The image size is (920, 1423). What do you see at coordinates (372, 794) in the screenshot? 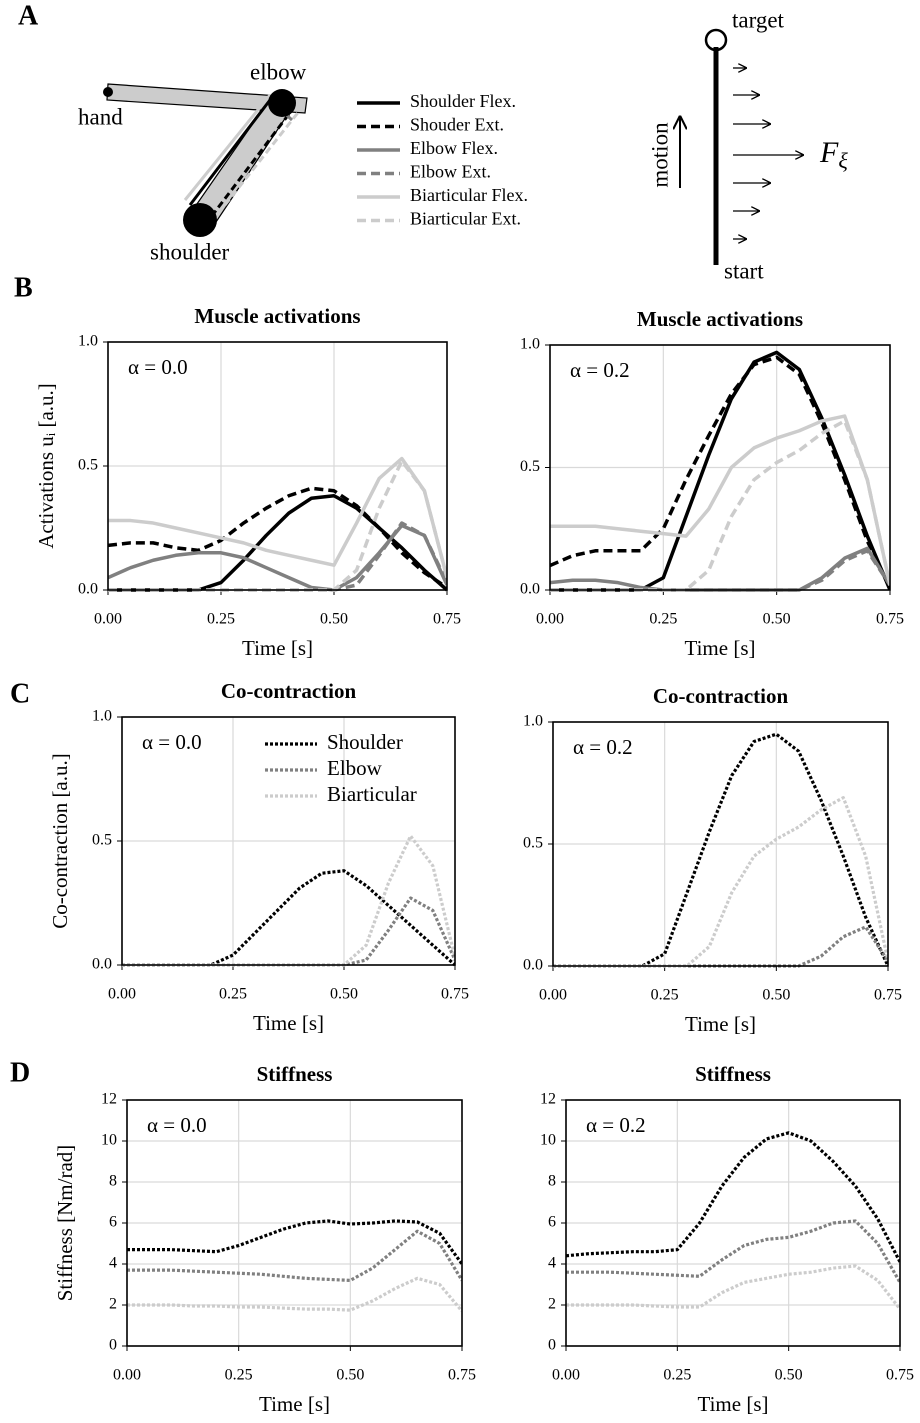
I see `legend-label: Biarticular` at bounding box center [372, 794].